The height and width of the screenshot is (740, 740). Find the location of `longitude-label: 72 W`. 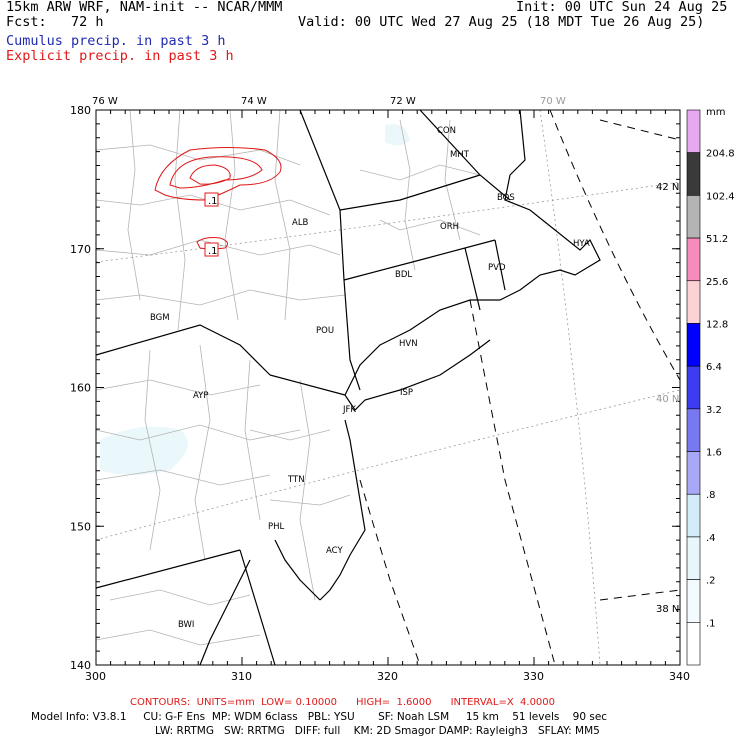

longitude-label: 72 W is located at coordinates (403, 101).